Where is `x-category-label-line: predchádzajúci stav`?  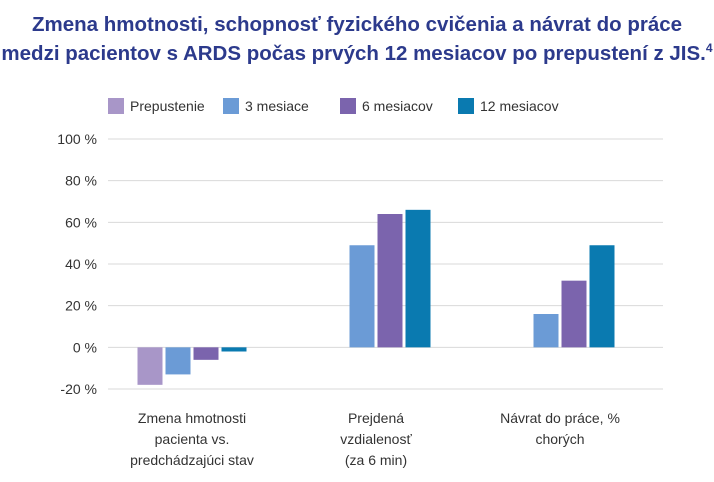 x-category-label-line: predchádzajúci stav is located at coordinates (192, 460).